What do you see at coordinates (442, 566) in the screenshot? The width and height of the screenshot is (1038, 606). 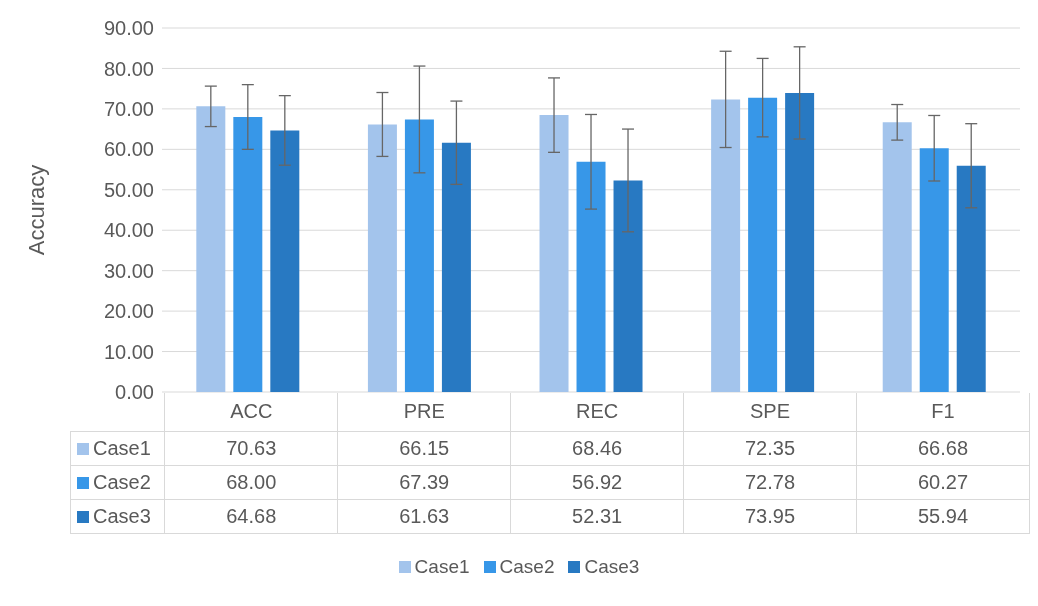 I see `text: Case1` at bounding box center [442, 566].